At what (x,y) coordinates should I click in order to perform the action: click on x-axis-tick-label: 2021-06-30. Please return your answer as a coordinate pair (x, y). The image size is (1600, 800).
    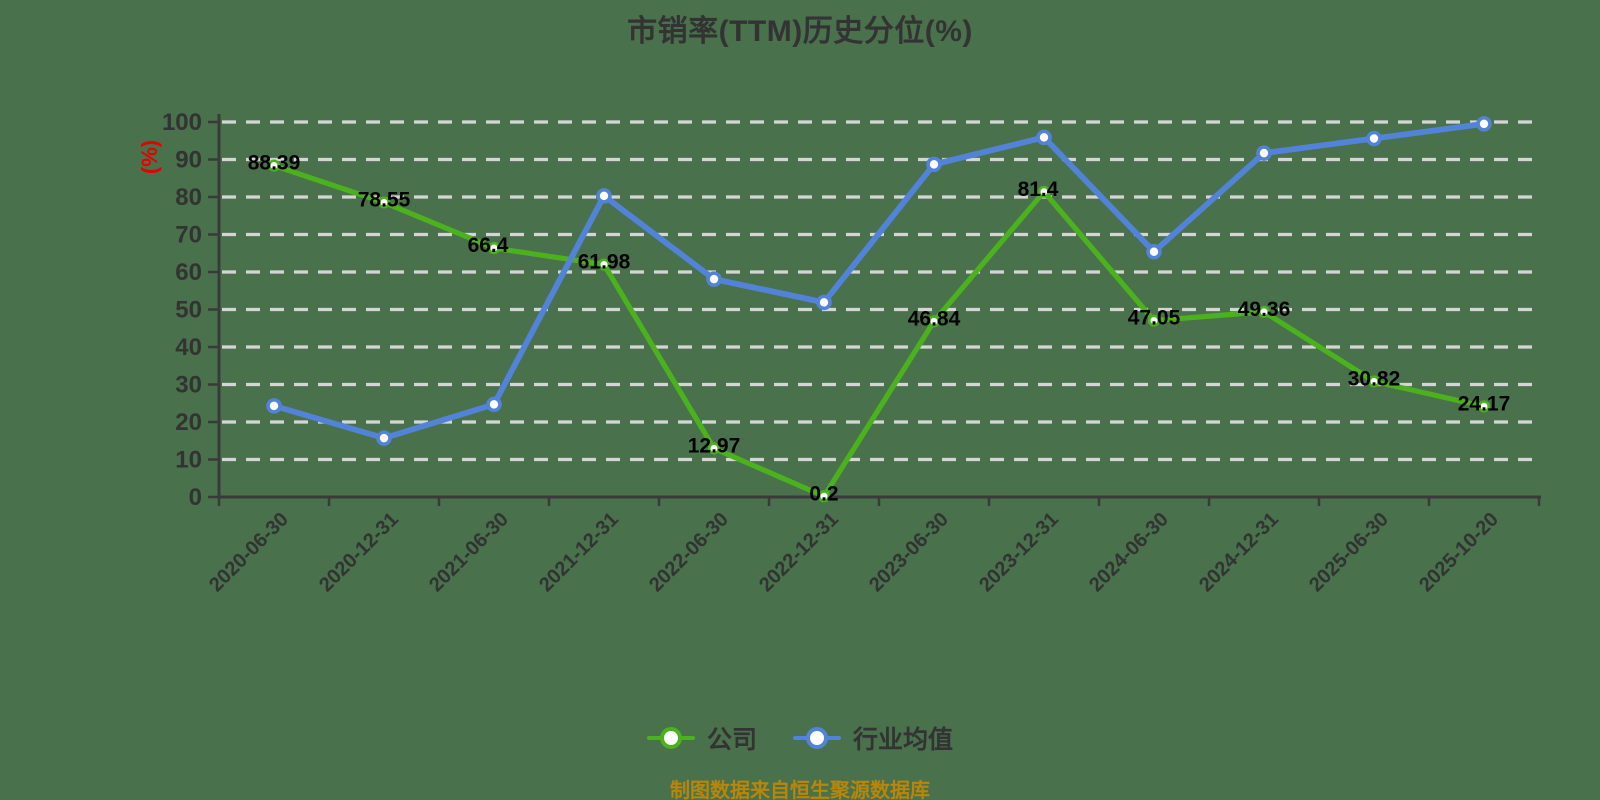
    Looking at the image, I should click on (469, 552).